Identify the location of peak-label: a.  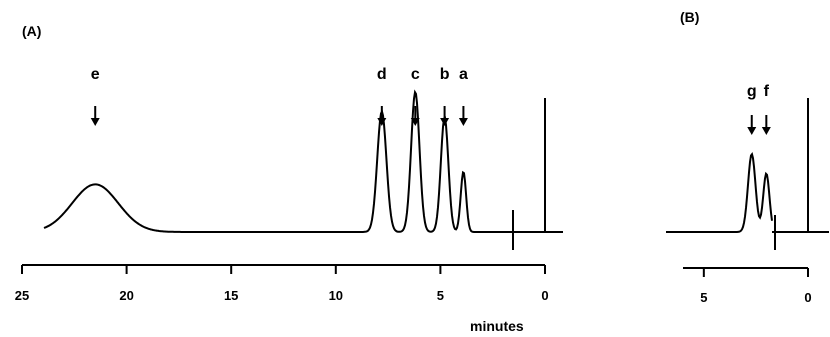
(463, 74).